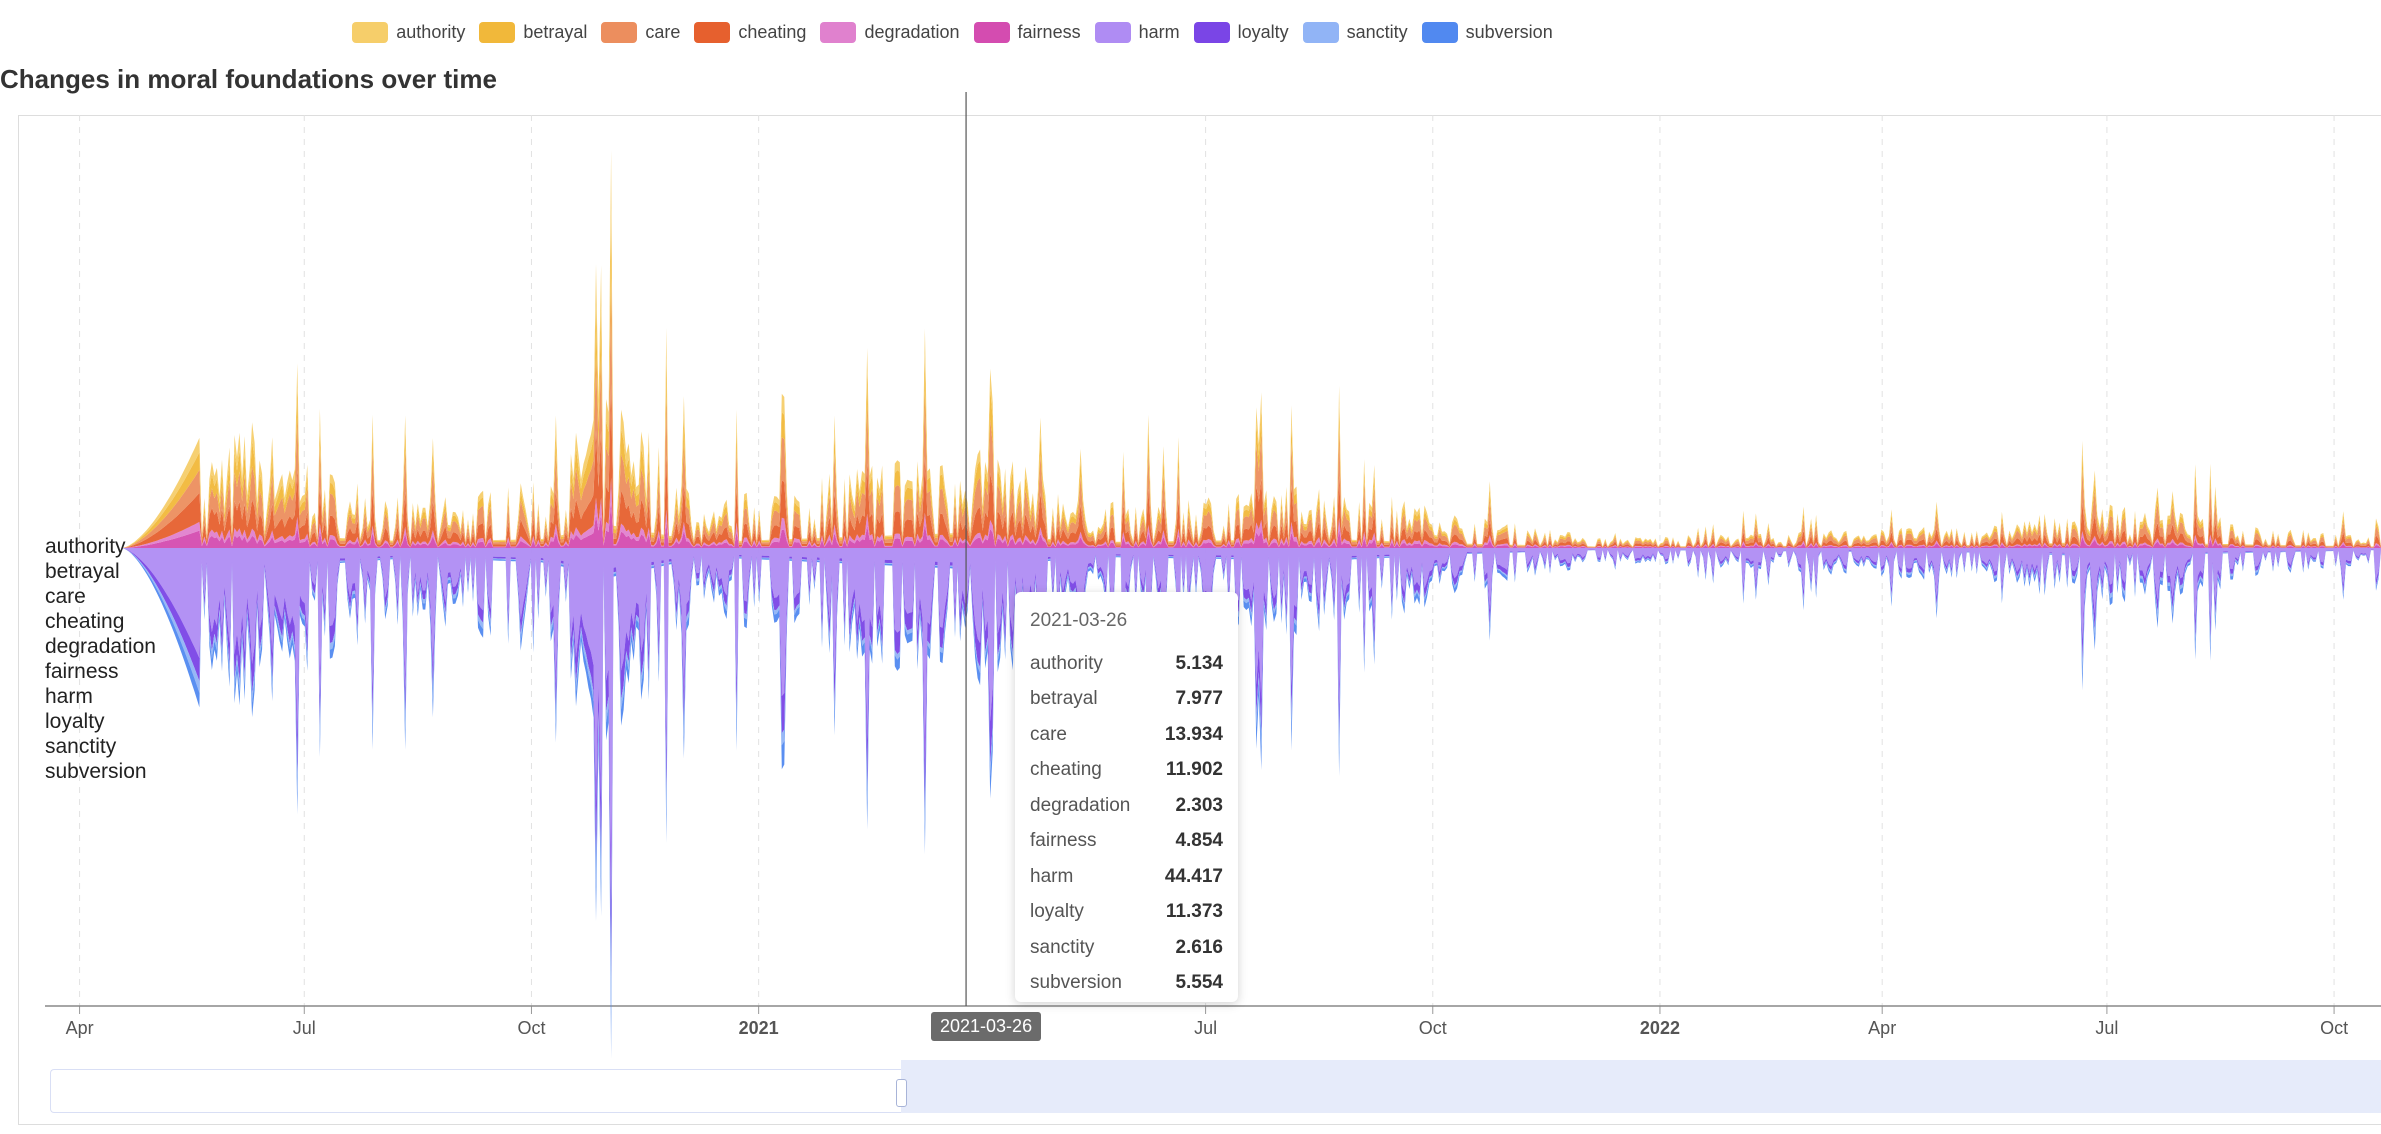 This screenshot has width=2381, height=1134. Describe the element at coordinates (1159, 32) in the screenshot. I see `legend-label: harm` at that location.